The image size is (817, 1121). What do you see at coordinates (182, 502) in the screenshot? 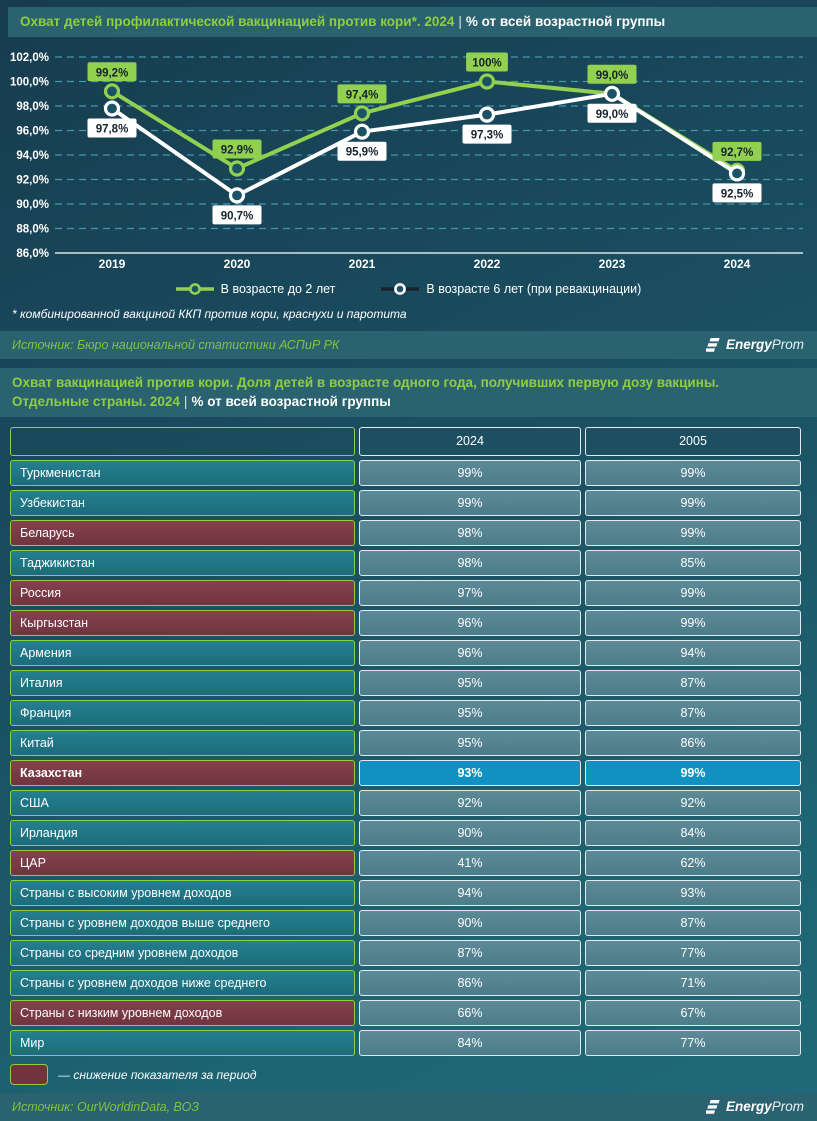
I see `country-cell: Узбекистан` at bounding box center [182, 502].